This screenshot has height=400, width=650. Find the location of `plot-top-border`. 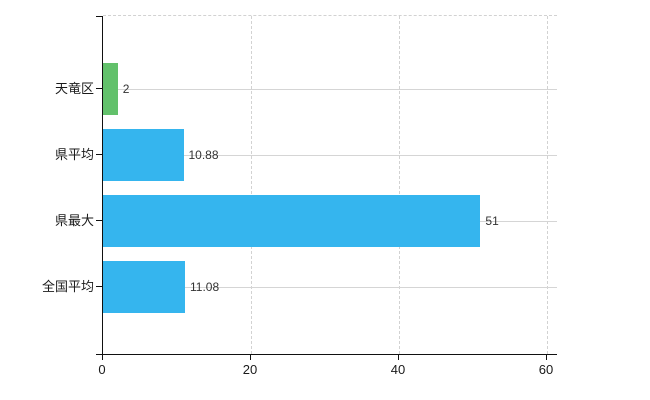

plot-top-border is located at coordinates (330, 15).